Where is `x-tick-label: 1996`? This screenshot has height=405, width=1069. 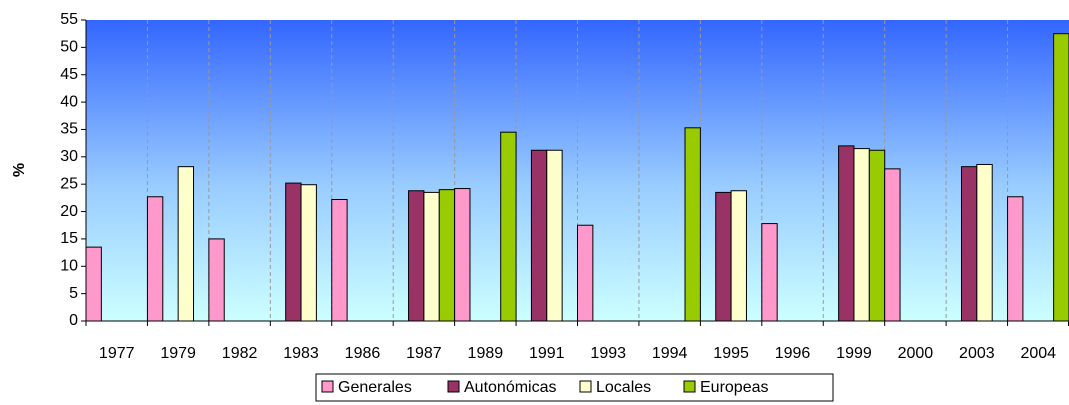 x-tick-label: 1996 is located at coordinates (793, 353).